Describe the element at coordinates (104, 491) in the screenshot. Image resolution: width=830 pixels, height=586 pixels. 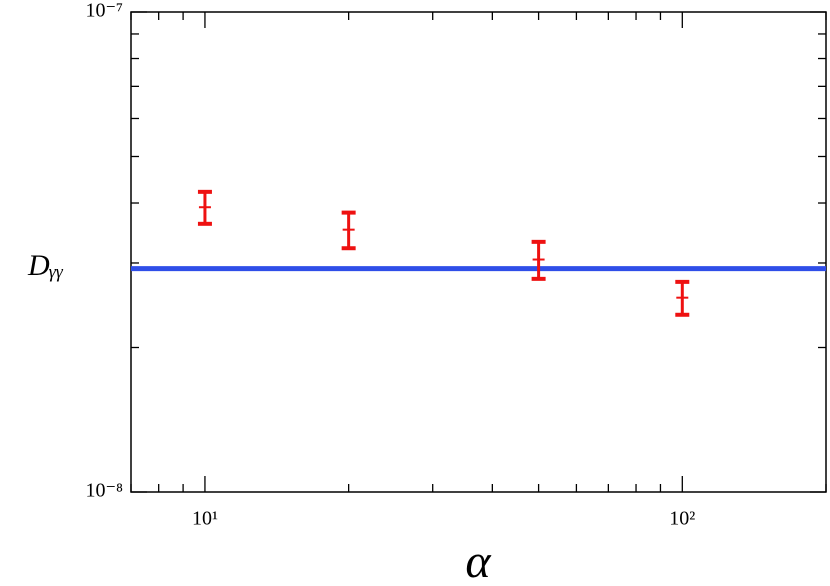
I see `y-tick-label: 10⁻⁸` at that location.